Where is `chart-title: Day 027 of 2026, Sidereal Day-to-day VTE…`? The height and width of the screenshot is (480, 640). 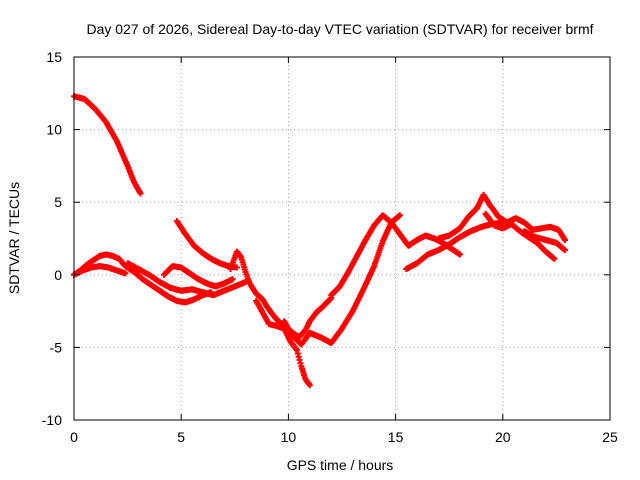 chart-title: Day 027 of 2026, Sidereal Day-to-day VTE… is located at coordinates (339, 29).